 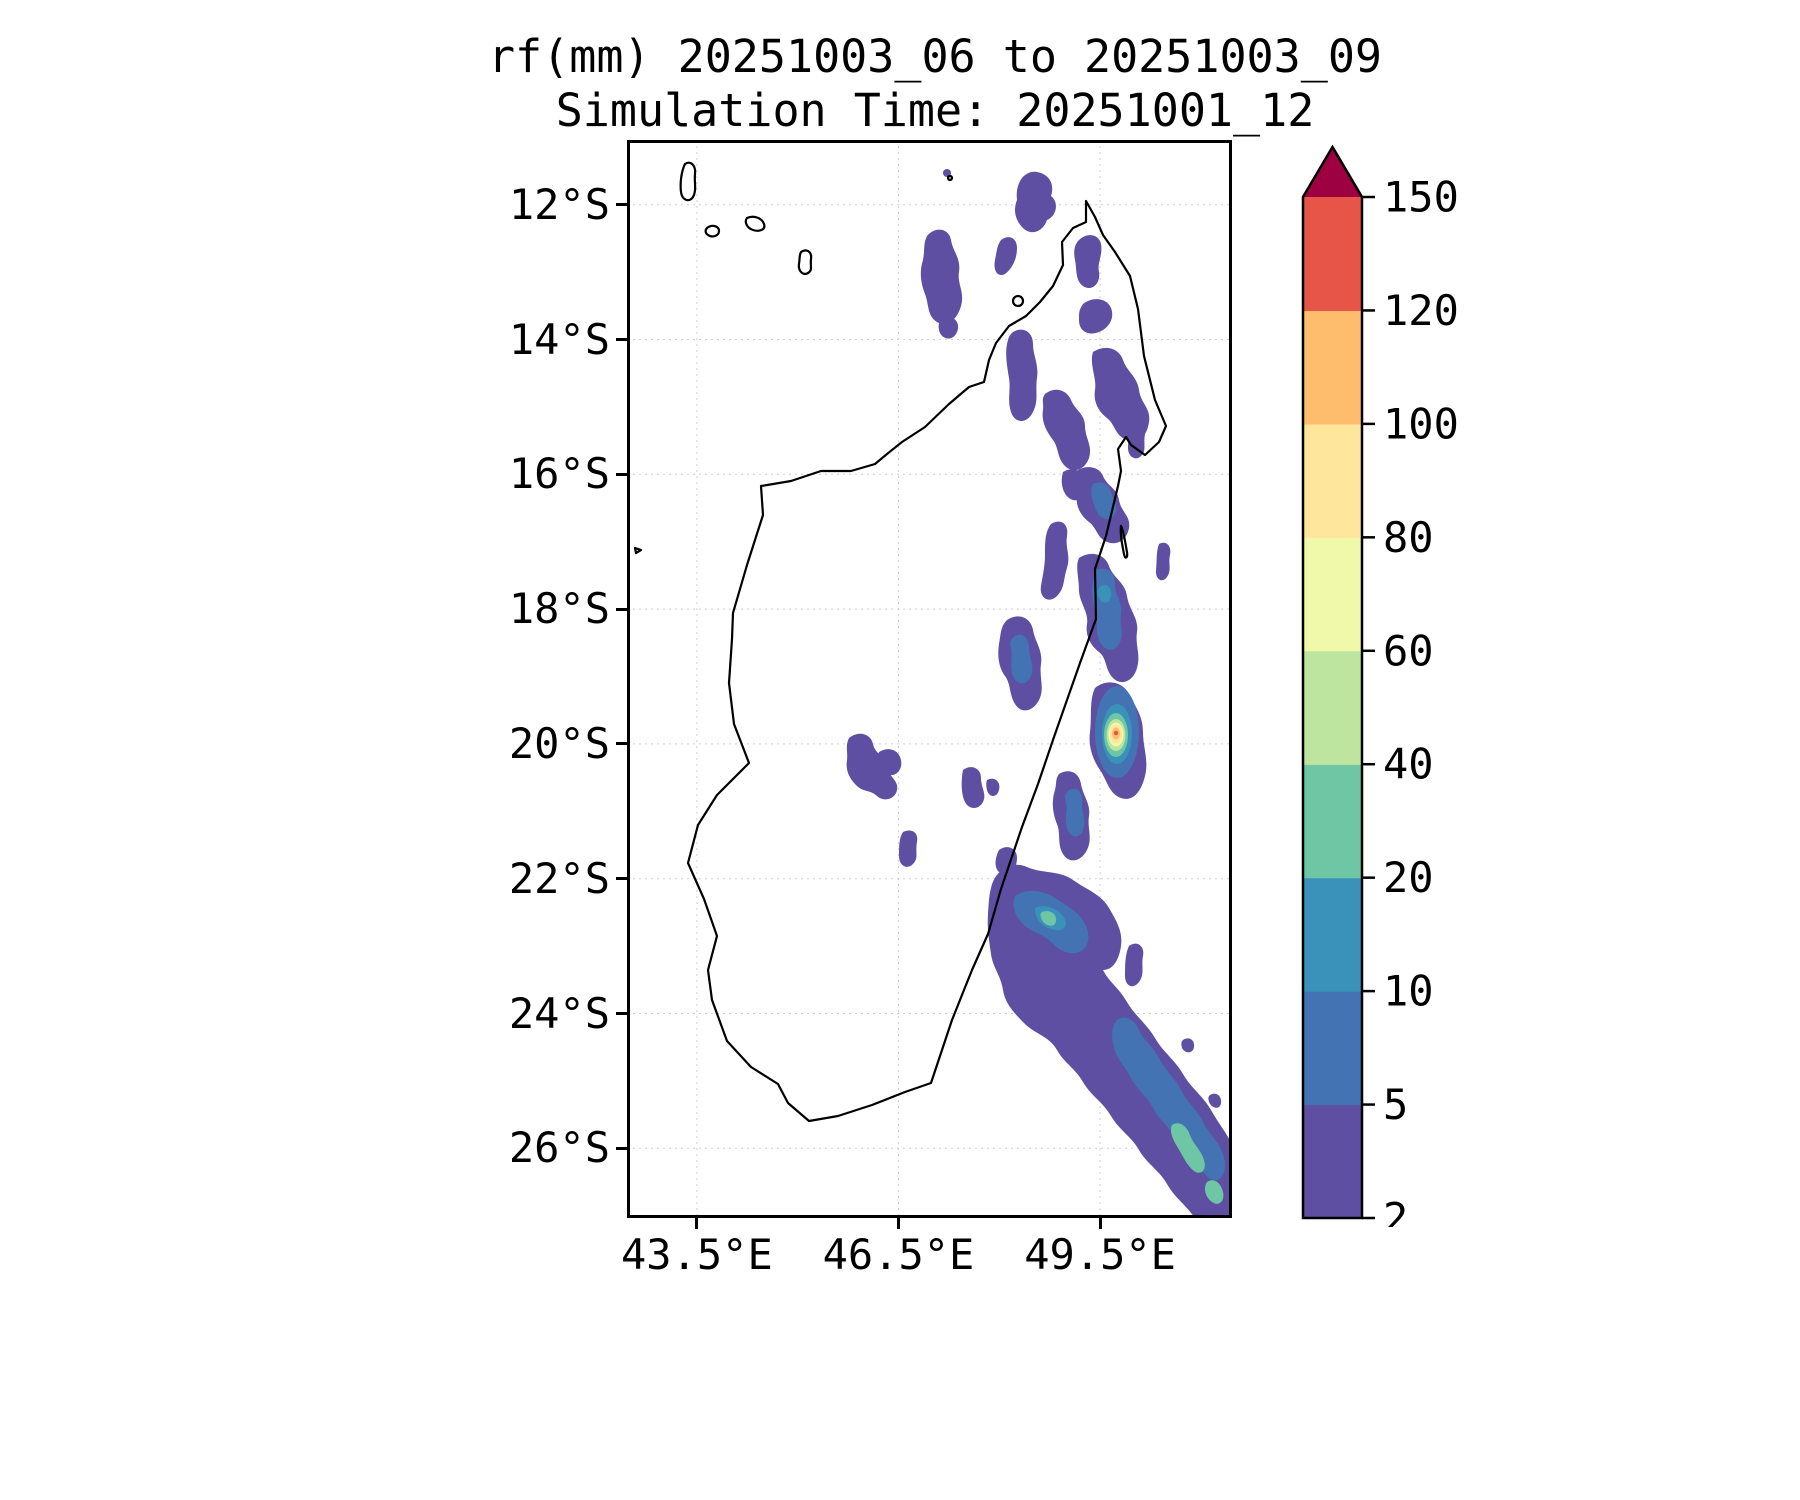 What do you see at coordinates (1395, 1104) in the screenshot?
I see `colorbar-tick-label: 5` at bounding box center [1395, 1104].